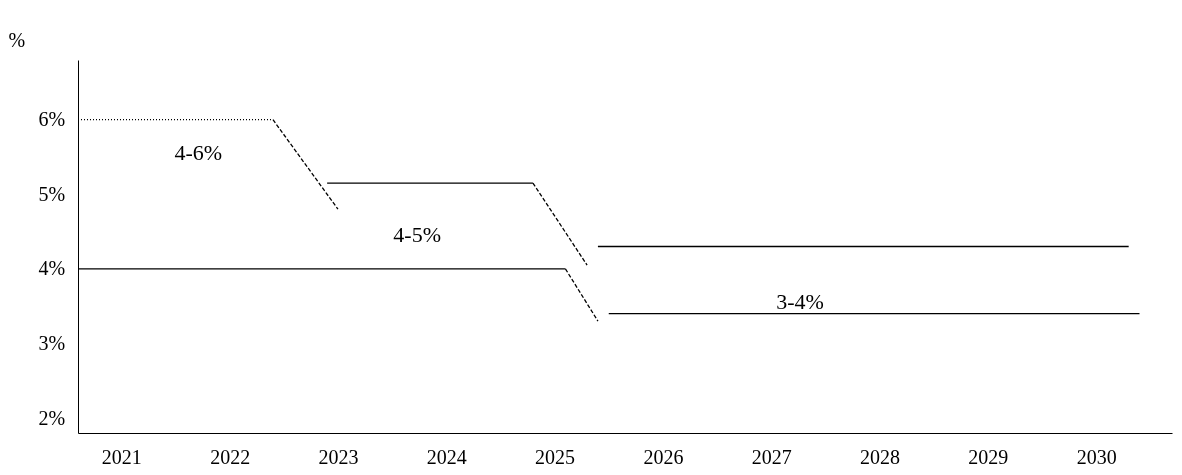 This screenshot has width=1182, height=475. I want to click on y-tick-label: 2%, so click(52, 417).